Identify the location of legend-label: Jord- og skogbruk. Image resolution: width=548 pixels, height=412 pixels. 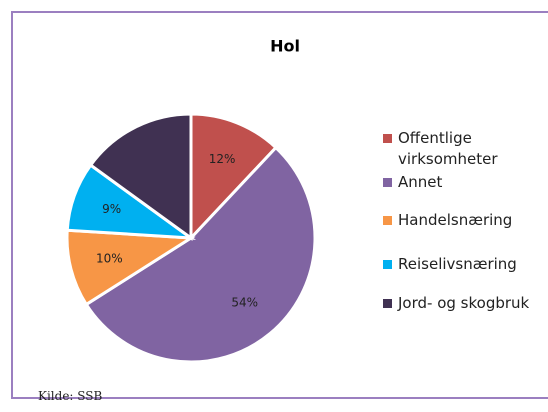
(464, 303).